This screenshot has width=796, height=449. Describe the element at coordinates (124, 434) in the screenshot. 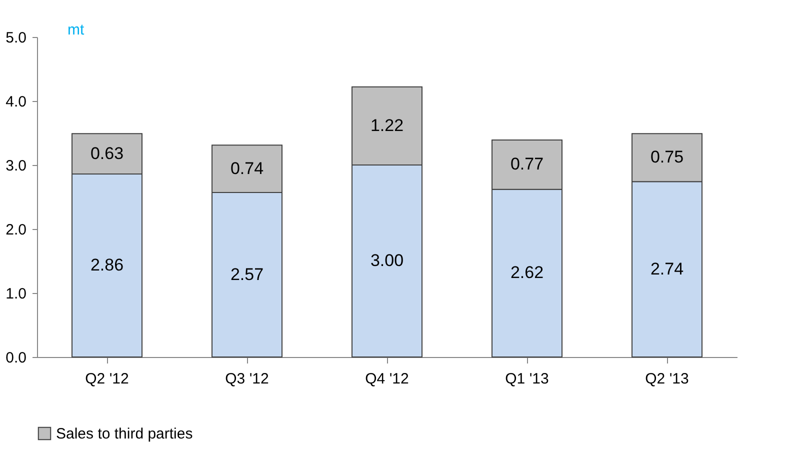

I see `legend-label: Sales to third parties` at that location.